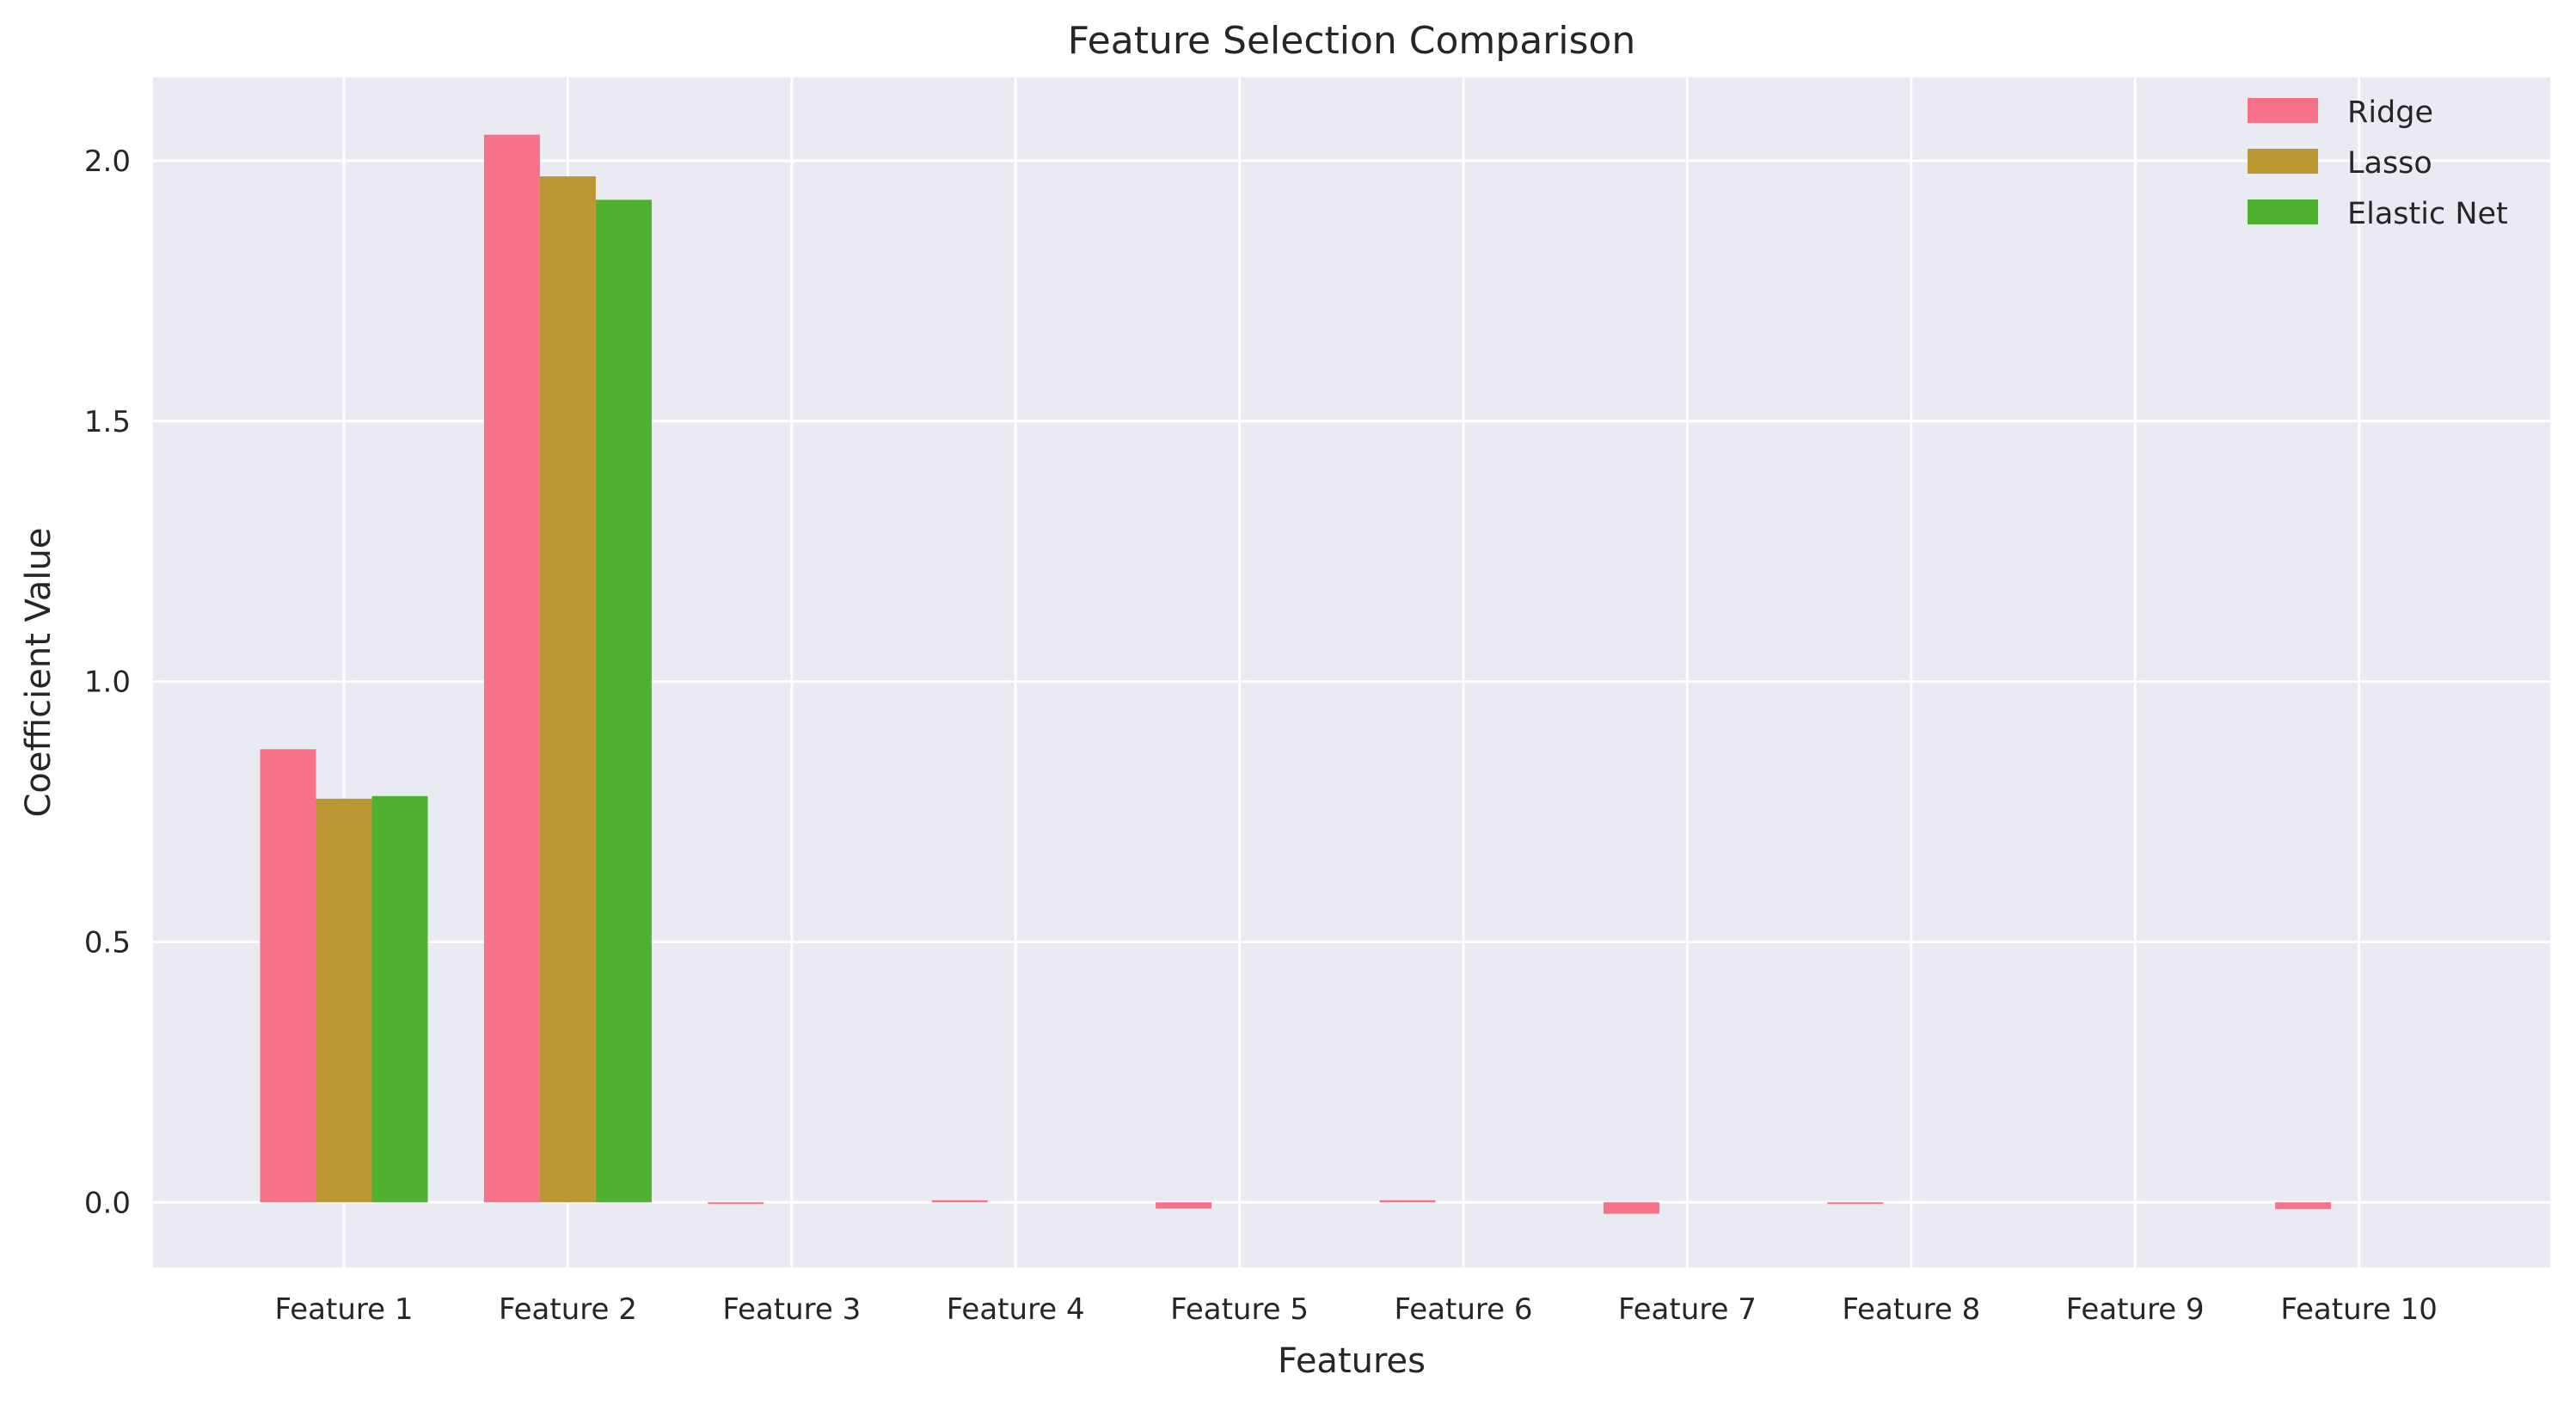  Describe the element at coordinates (107, 1203) in the screenshot. I see `y-tick-label: 0.0` at that location.